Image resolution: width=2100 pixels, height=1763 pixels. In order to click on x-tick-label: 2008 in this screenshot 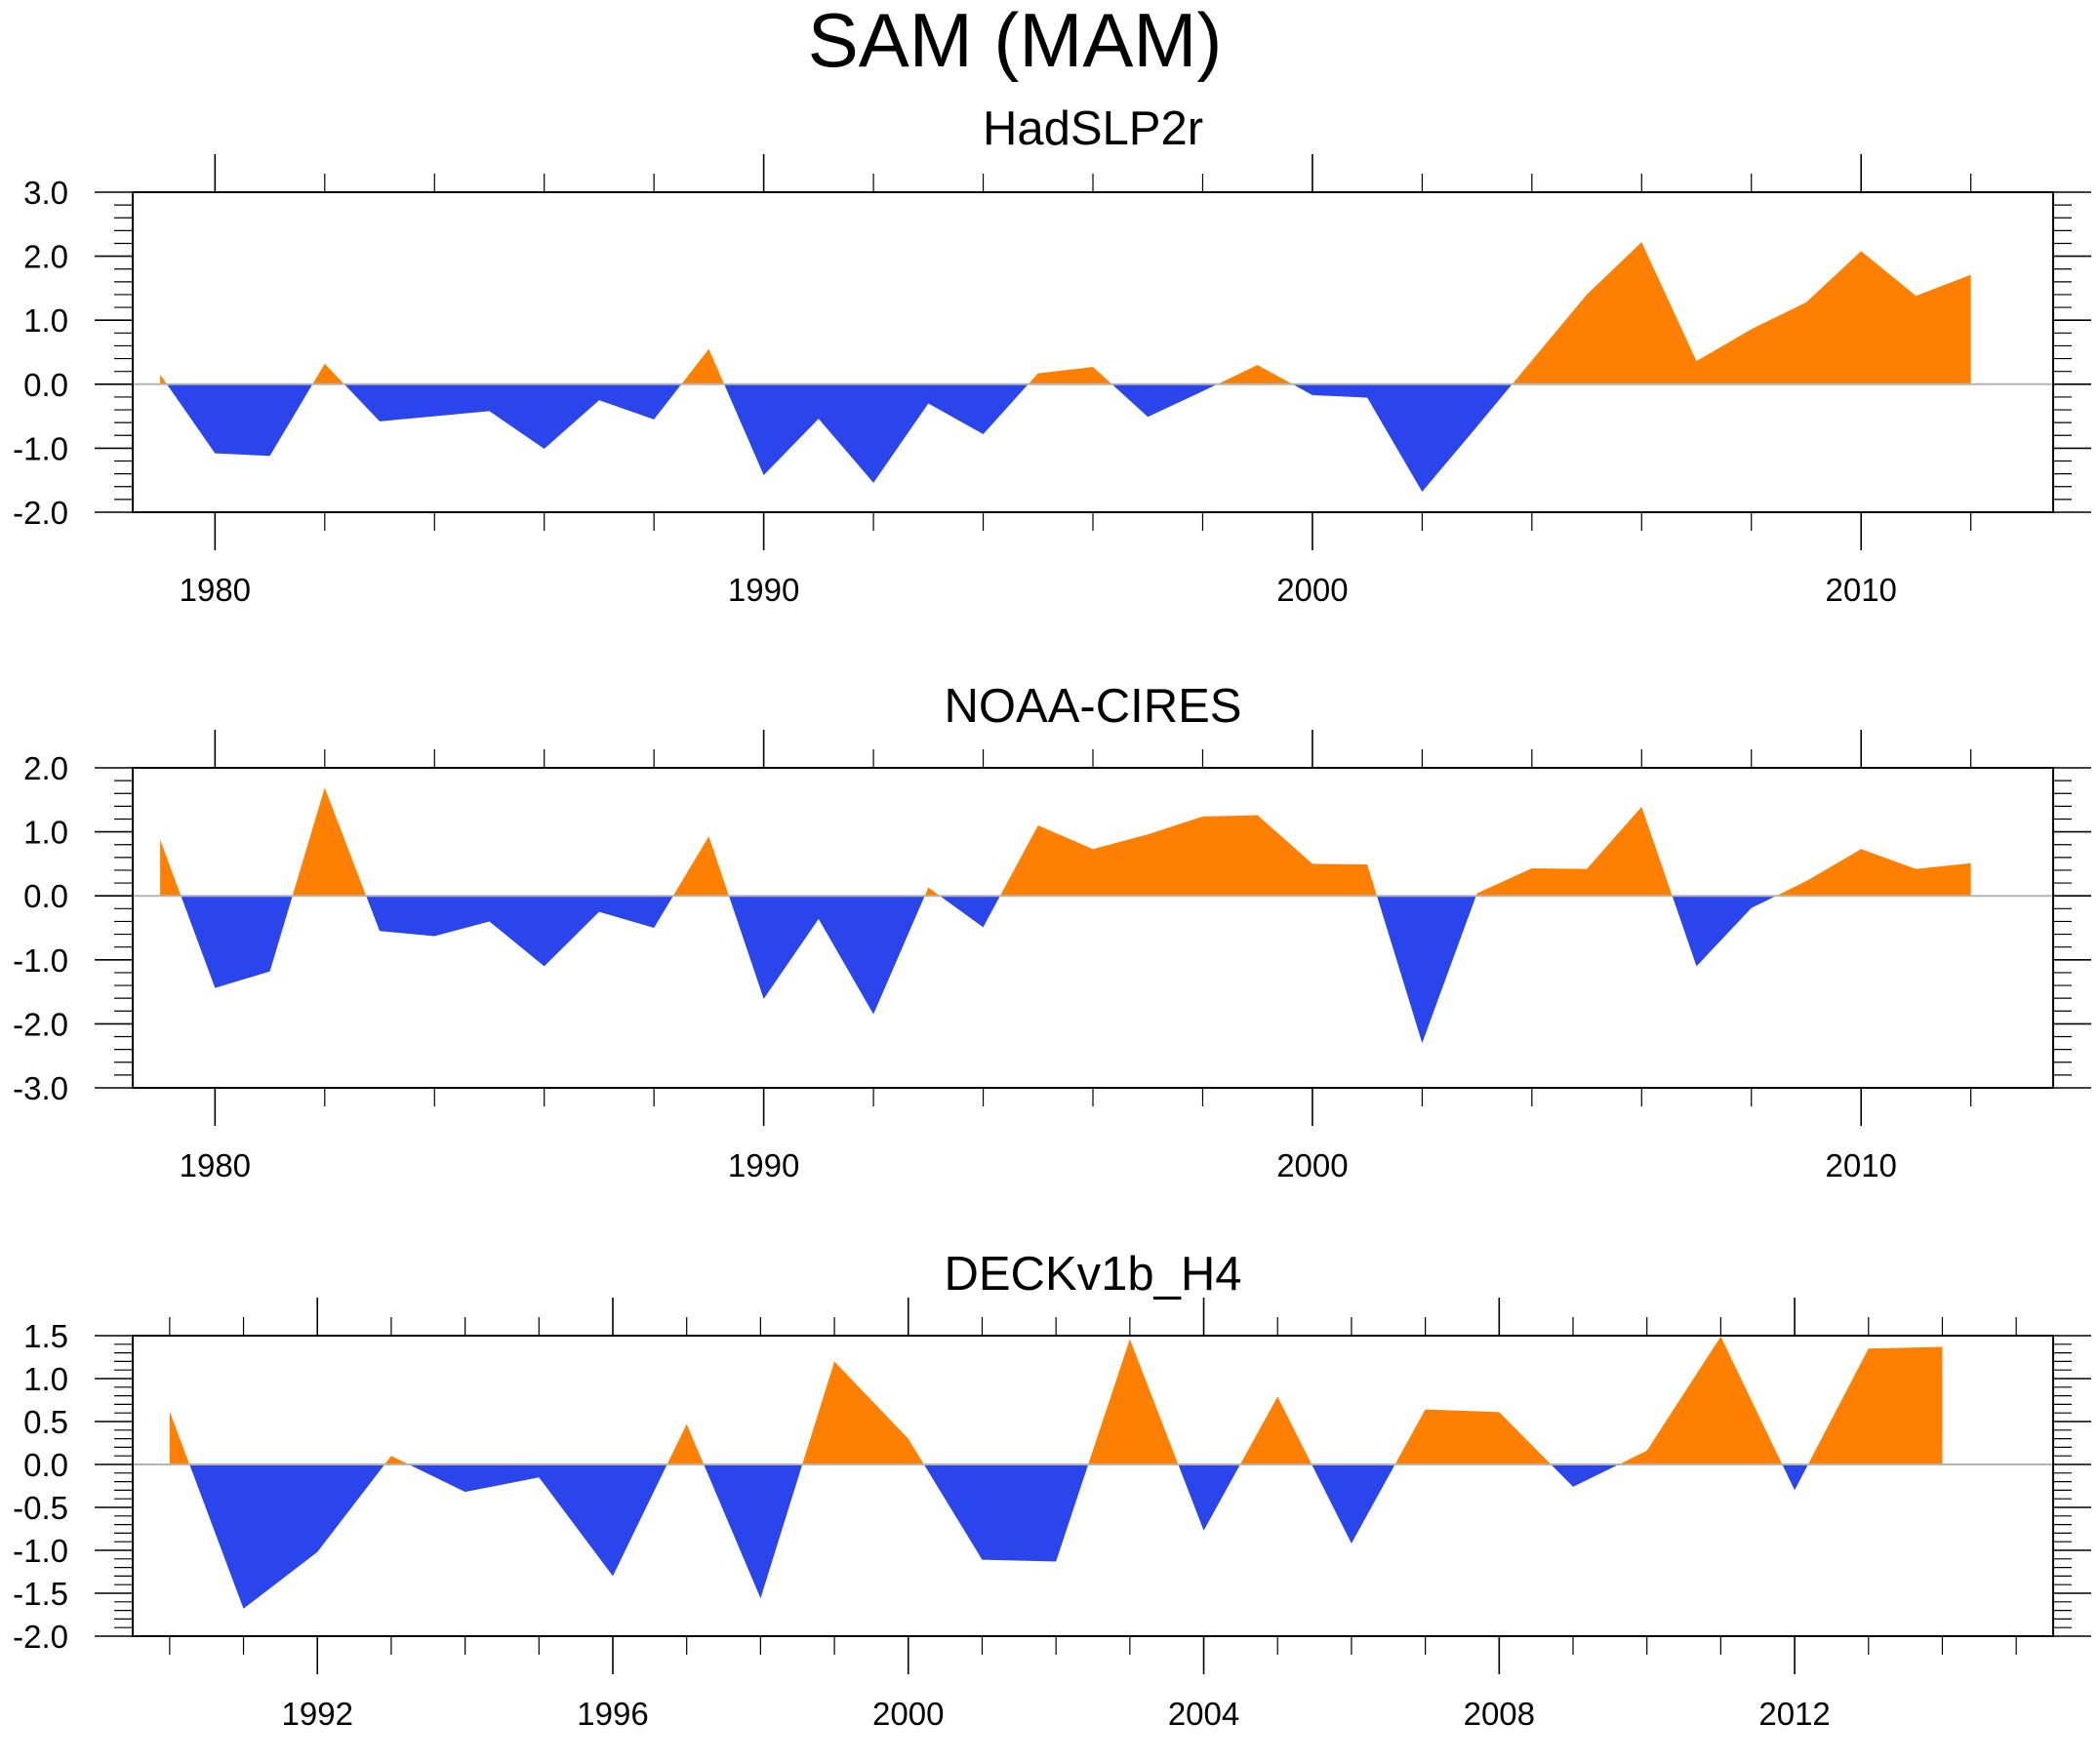, I will do `click(1499, 1714)`.